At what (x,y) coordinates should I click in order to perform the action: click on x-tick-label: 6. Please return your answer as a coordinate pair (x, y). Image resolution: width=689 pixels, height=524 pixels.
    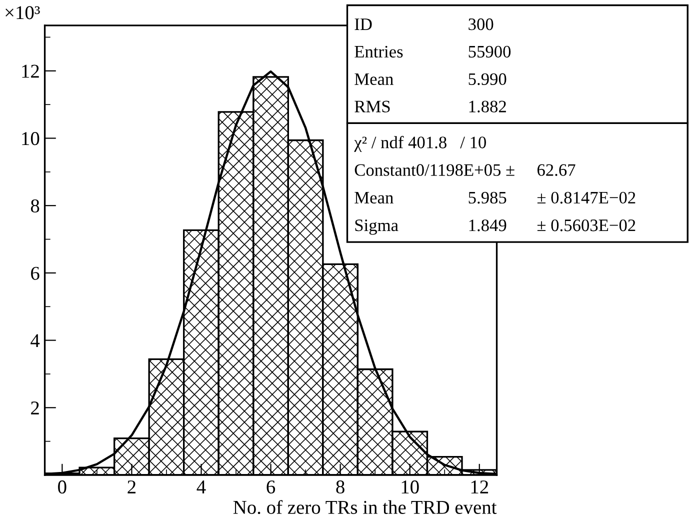
    Looking at the image, I should click on (271, 487).